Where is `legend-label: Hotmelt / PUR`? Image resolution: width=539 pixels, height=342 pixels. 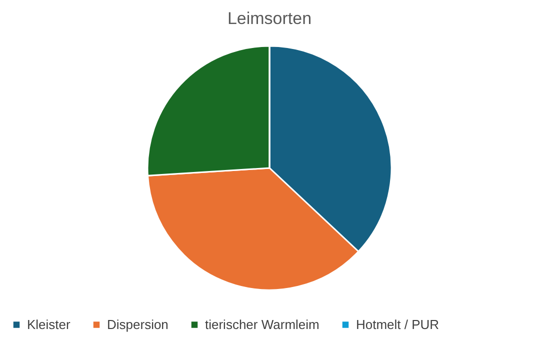
legend-label: Hotmelt / PUR is located at coordinates (398, 324).